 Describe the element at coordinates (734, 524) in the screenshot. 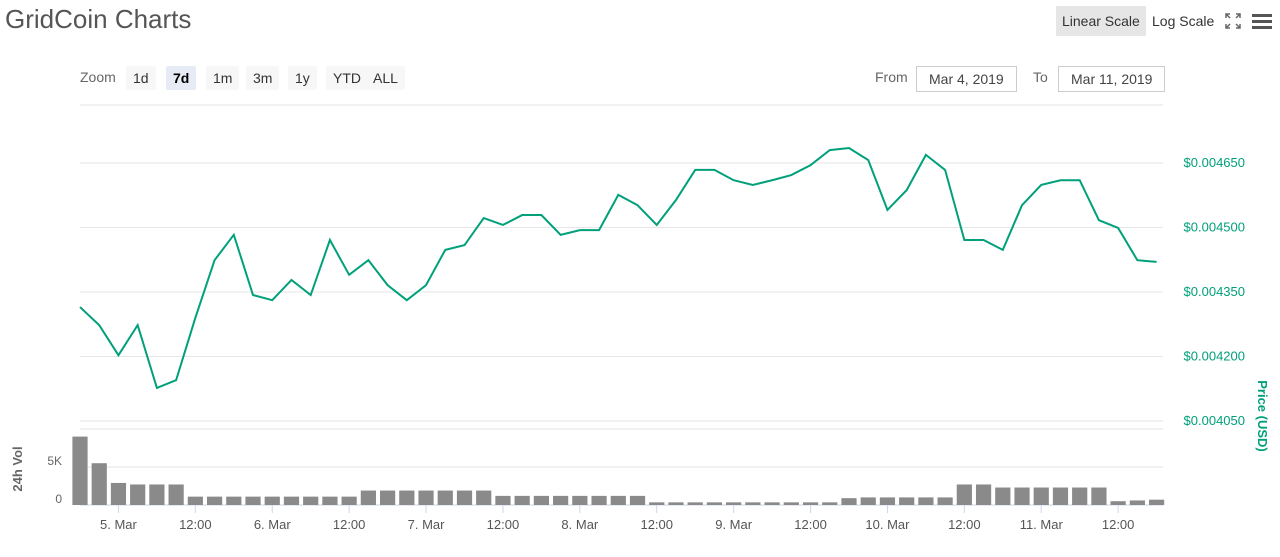

I see `x-tick-label: 9. Mar` at that location.